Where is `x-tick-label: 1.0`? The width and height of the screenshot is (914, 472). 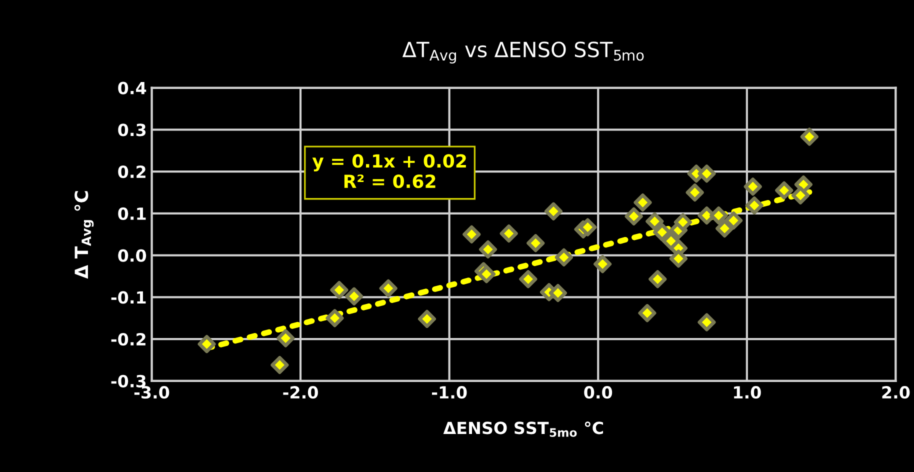
x-tick-label: 1.0 is located at coordinates (747, 392).